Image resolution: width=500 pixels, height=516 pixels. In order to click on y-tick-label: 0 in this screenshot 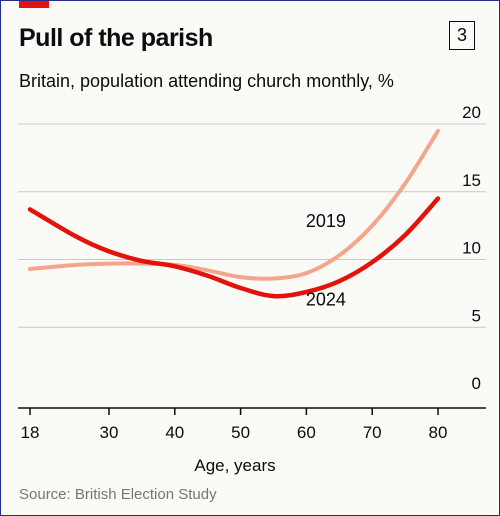, I will do `click(476, 383)`.